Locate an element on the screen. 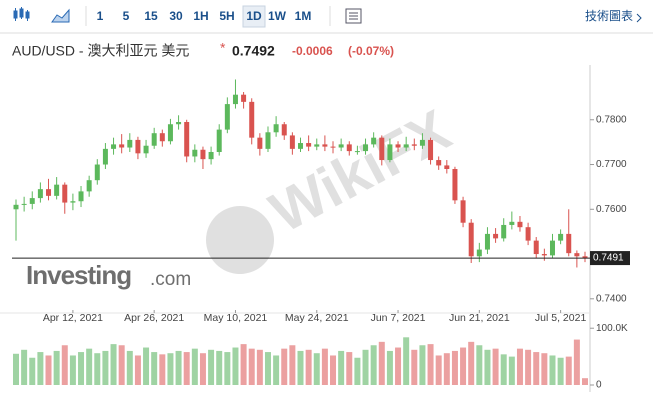 The width and height of the screenshot is (653, 404). interval-button: 1H is located at coordinates (200, 16).